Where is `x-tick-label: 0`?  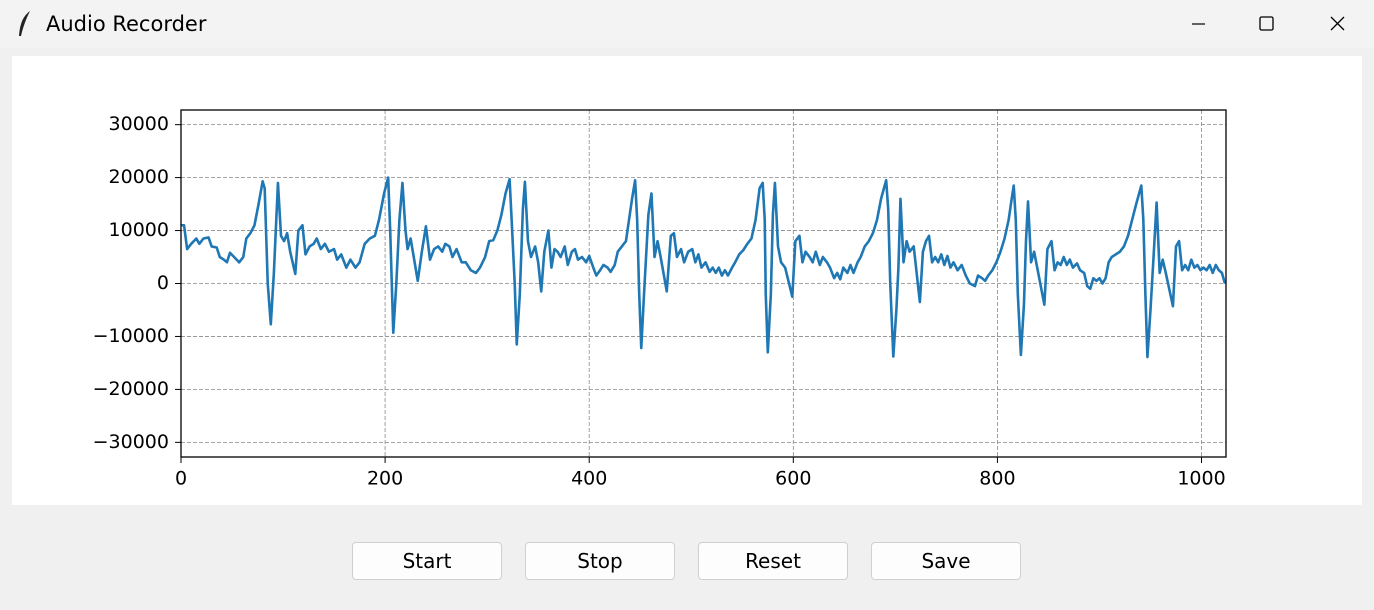
x-tick-label: 0 is located at coordinates (181, 479).